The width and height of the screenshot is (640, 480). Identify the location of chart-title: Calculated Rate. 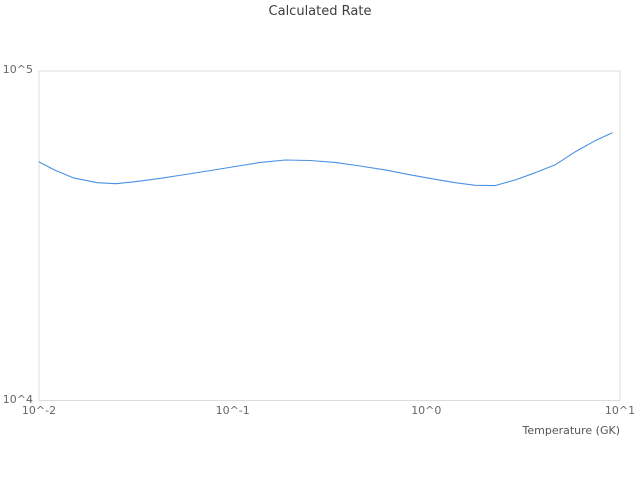
(320, 11).